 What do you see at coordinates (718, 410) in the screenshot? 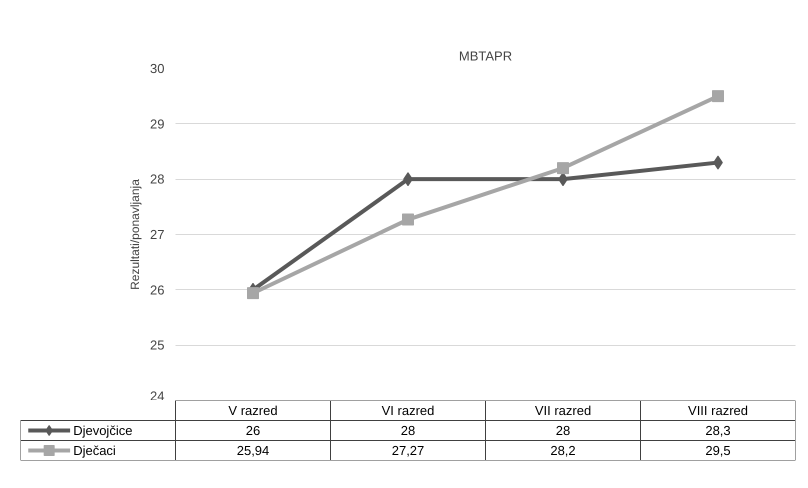
I see `x-tick-label: VIII razred` at bounding box center [718, 410].